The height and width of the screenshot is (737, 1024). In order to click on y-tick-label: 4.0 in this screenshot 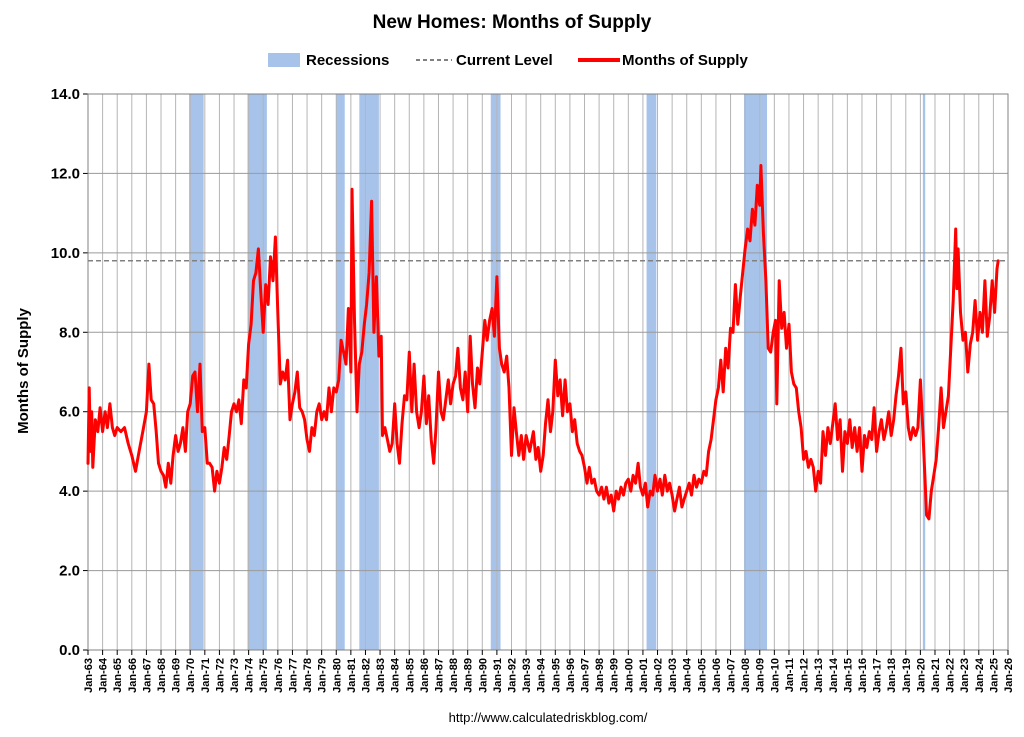, I will do `click(69, 491)`.